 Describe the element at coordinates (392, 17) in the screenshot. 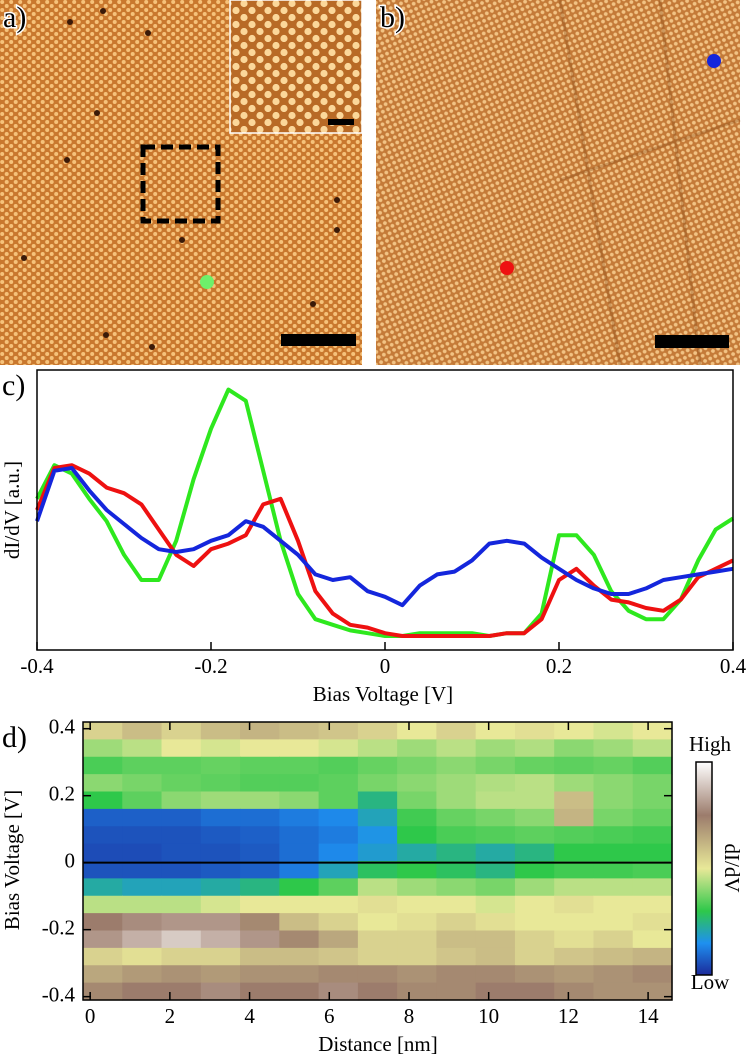

I see `panel-label: b)` at that location.